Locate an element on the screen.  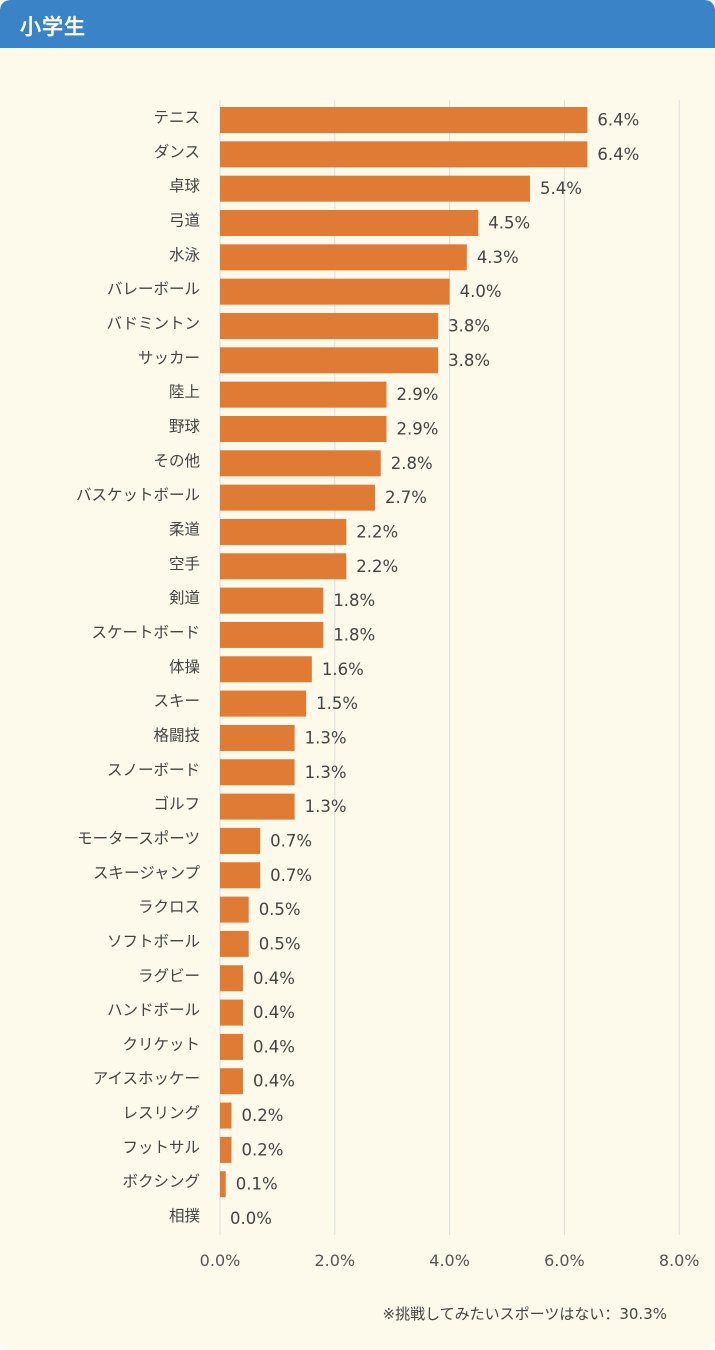
x-tick-label: 6.0% is located at coordinates (564, 1260).